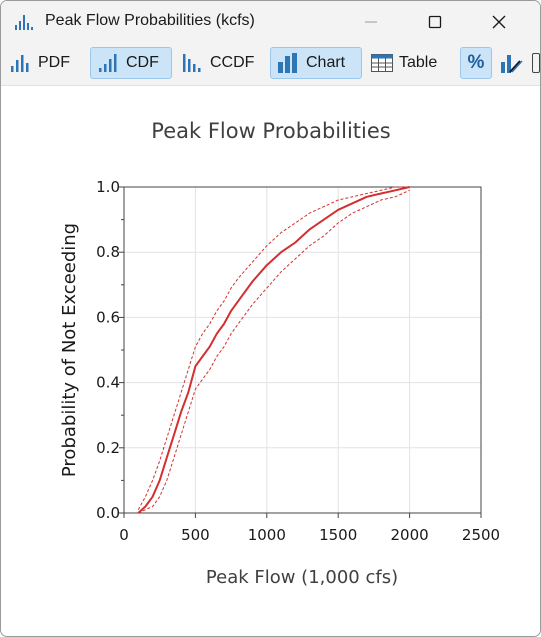  I want to click on overflow-button, so click(535, 63).